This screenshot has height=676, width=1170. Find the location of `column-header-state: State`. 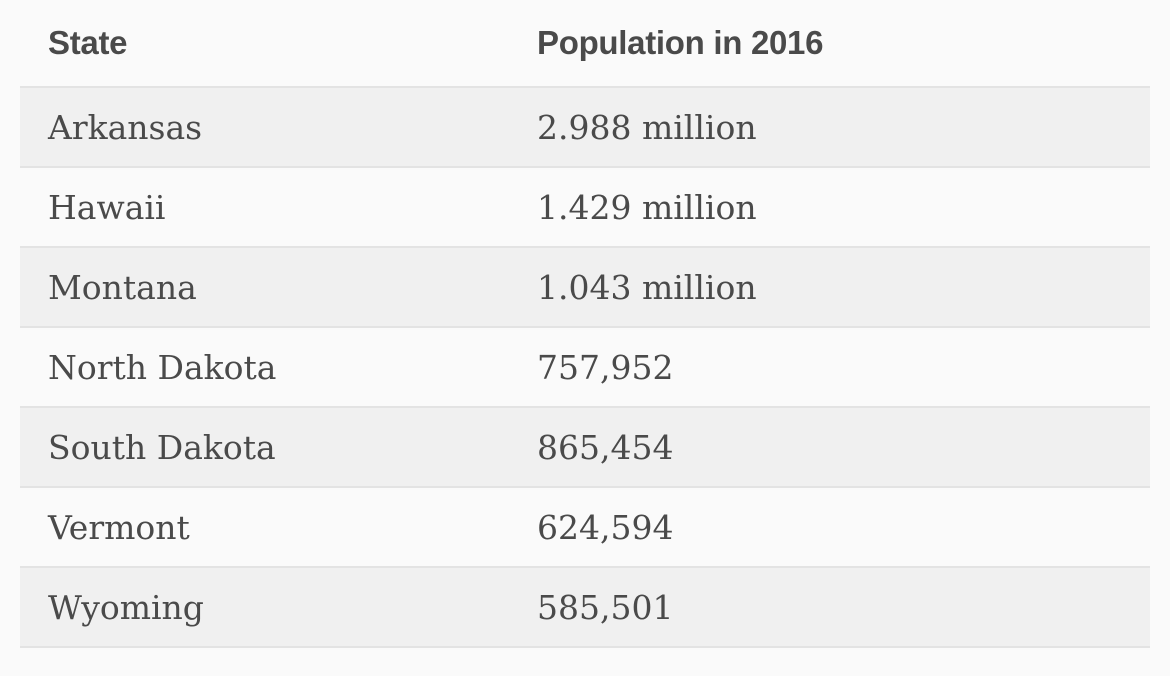

column-header-state: State is located at coordinates (278, 44).